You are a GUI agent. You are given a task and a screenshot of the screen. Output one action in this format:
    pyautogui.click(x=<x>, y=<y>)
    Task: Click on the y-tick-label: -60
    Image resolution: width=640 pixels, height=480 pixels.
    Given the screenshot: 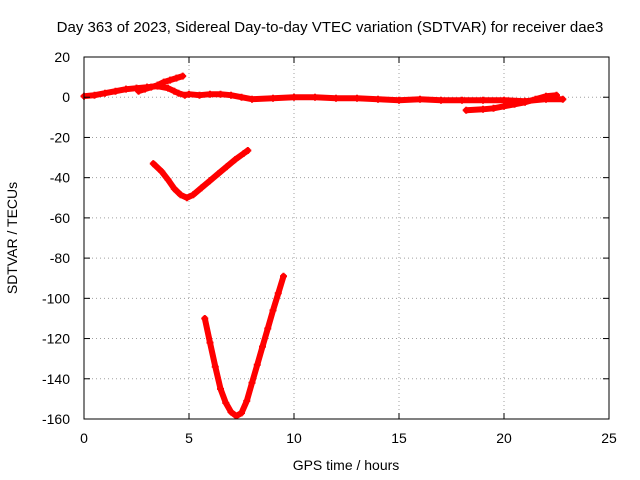 What is the action you would take?
    pyautogui.click(x=60, y=218)
    